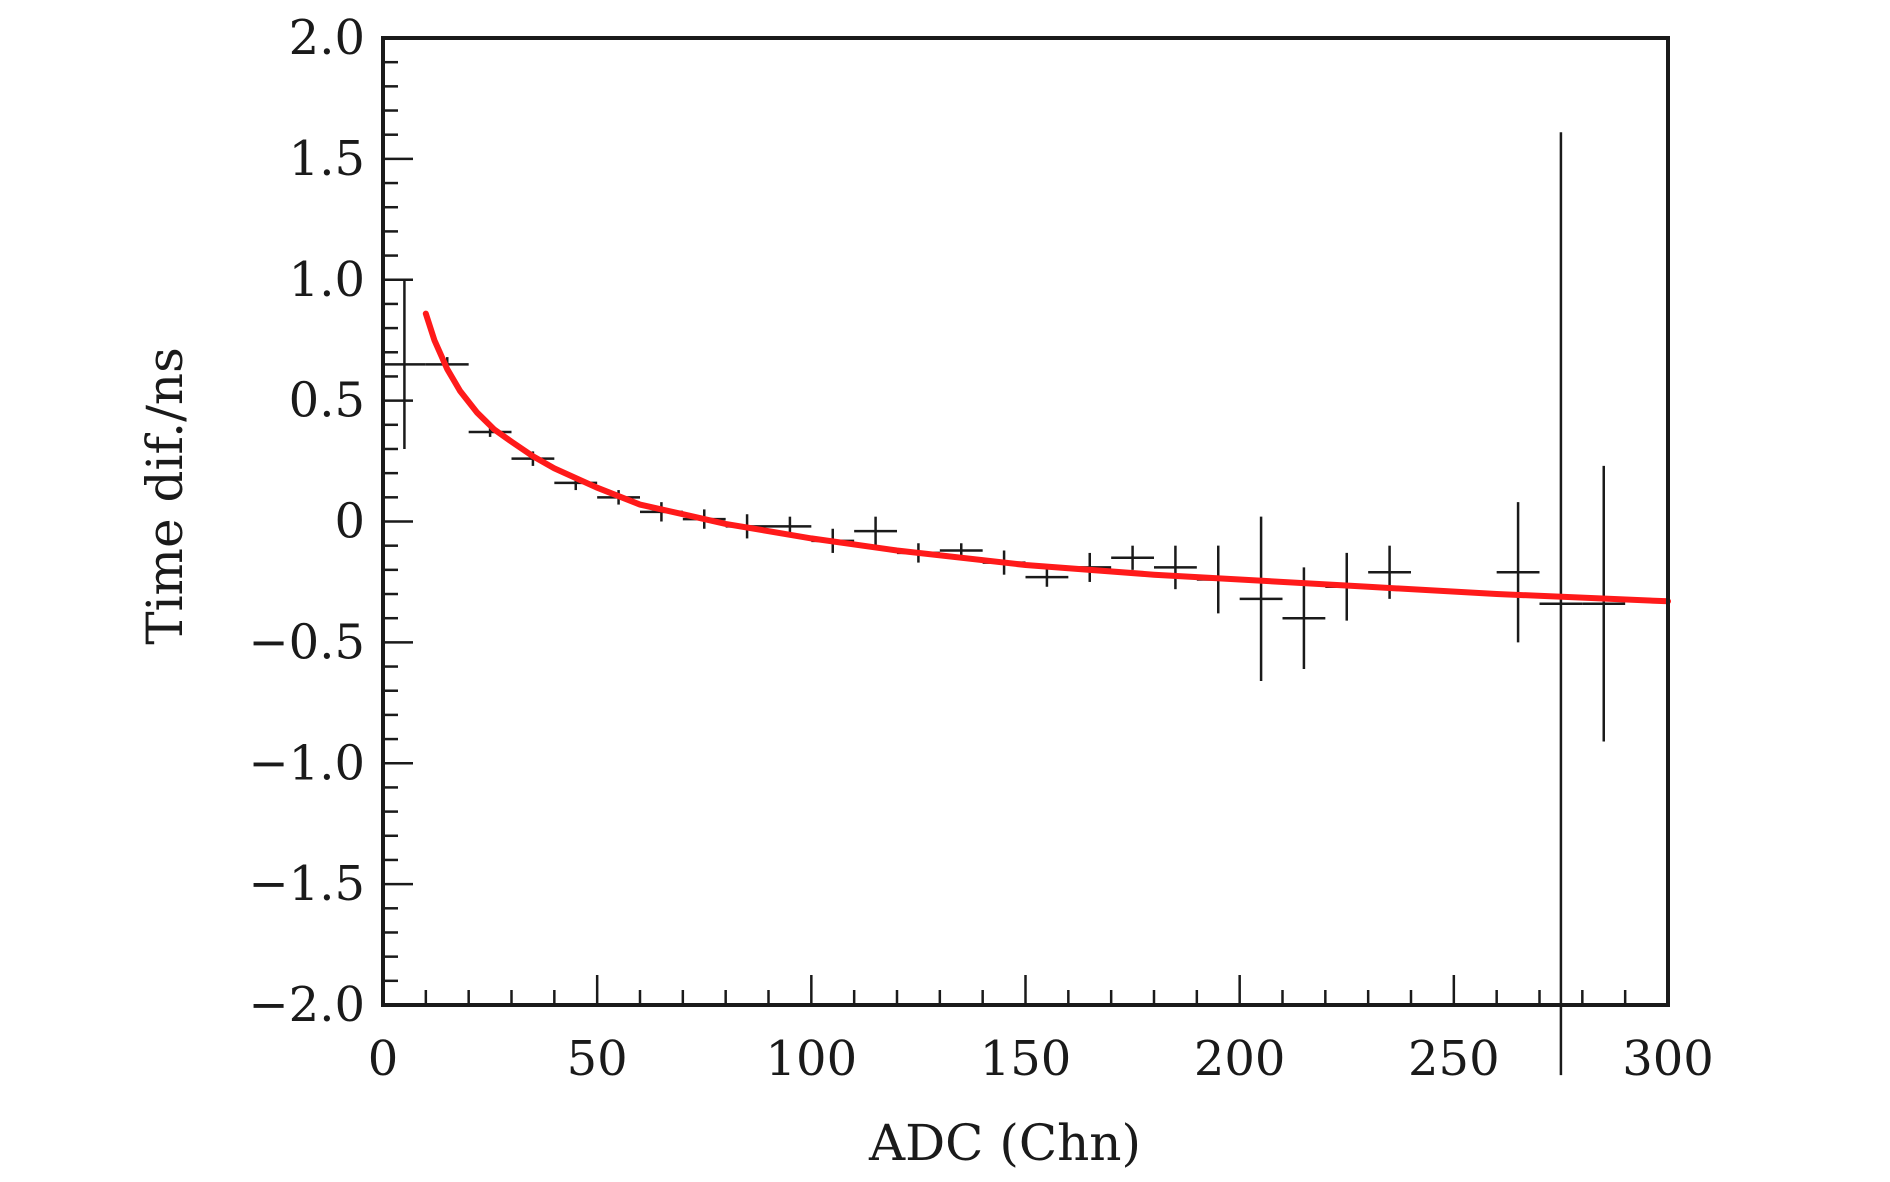 This screenshot has height=1182, width=1890. What do you see at coordinates (306, 884) in the screenshot?
I see `y-tick-label: −1.5` at bounding box center [306, 884].